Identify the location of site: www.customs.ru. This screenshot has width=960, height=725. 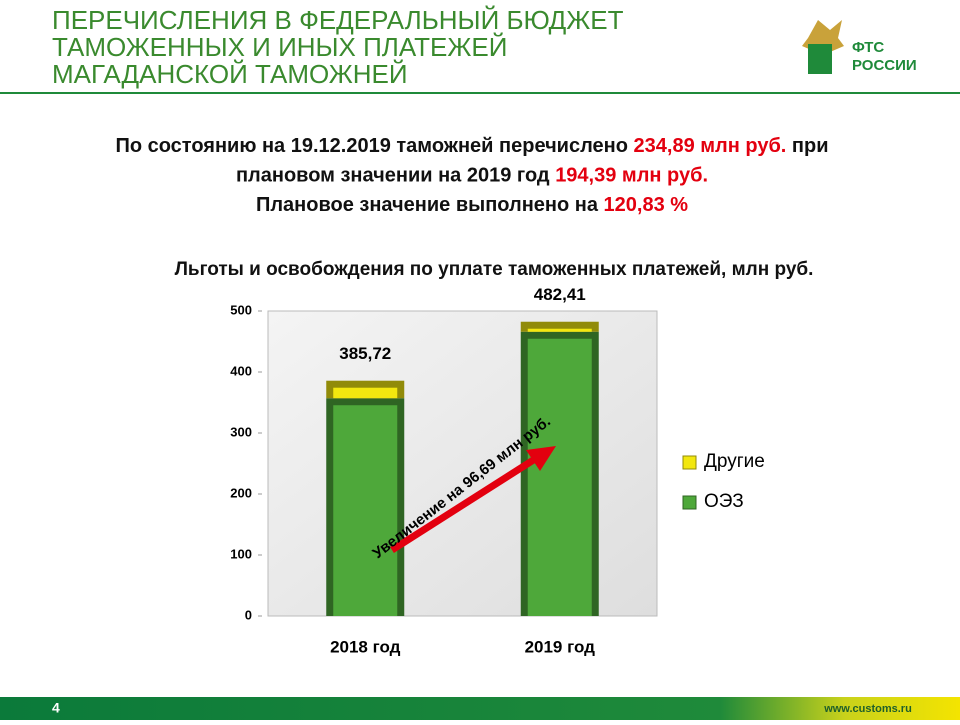
(867, 709).